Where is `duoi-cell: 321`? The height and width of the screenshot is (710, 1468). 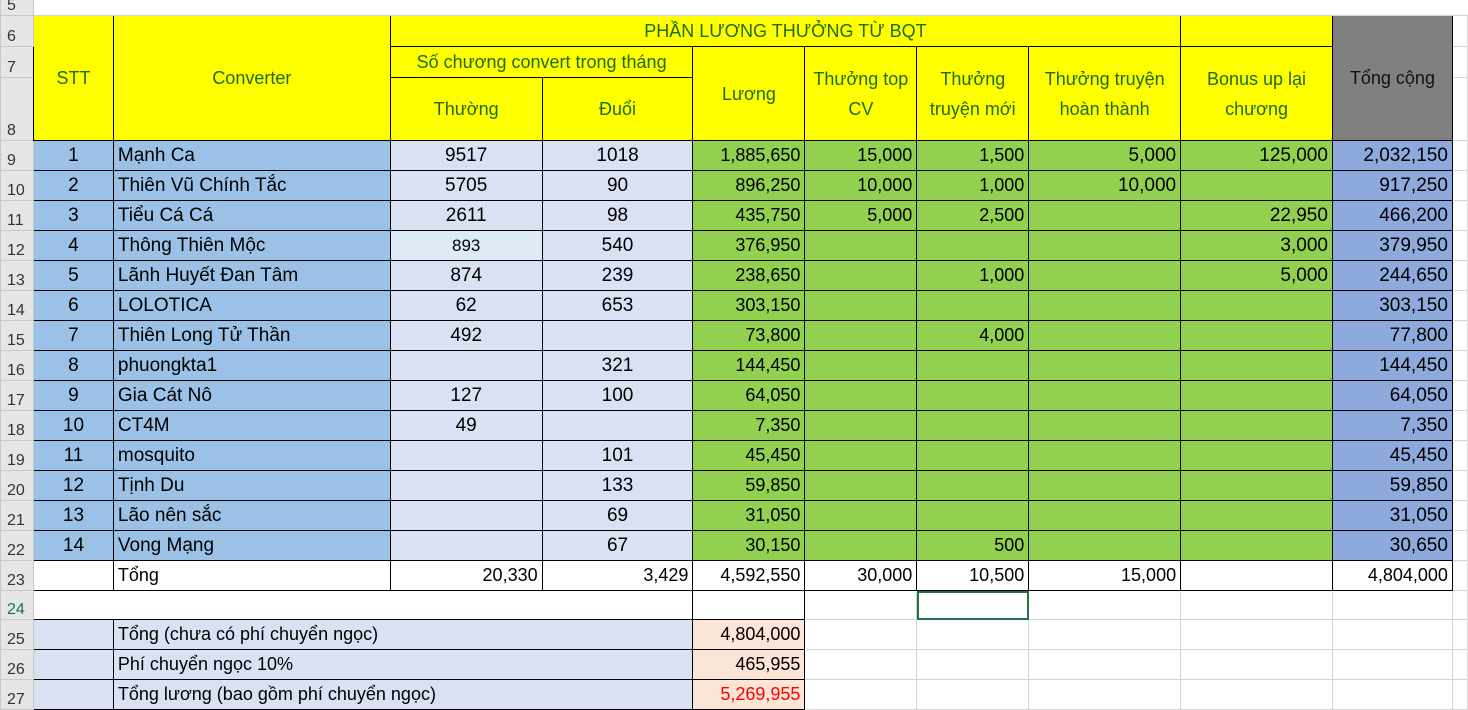 duoi-cell: 321 is located at coordinates (617, 365).